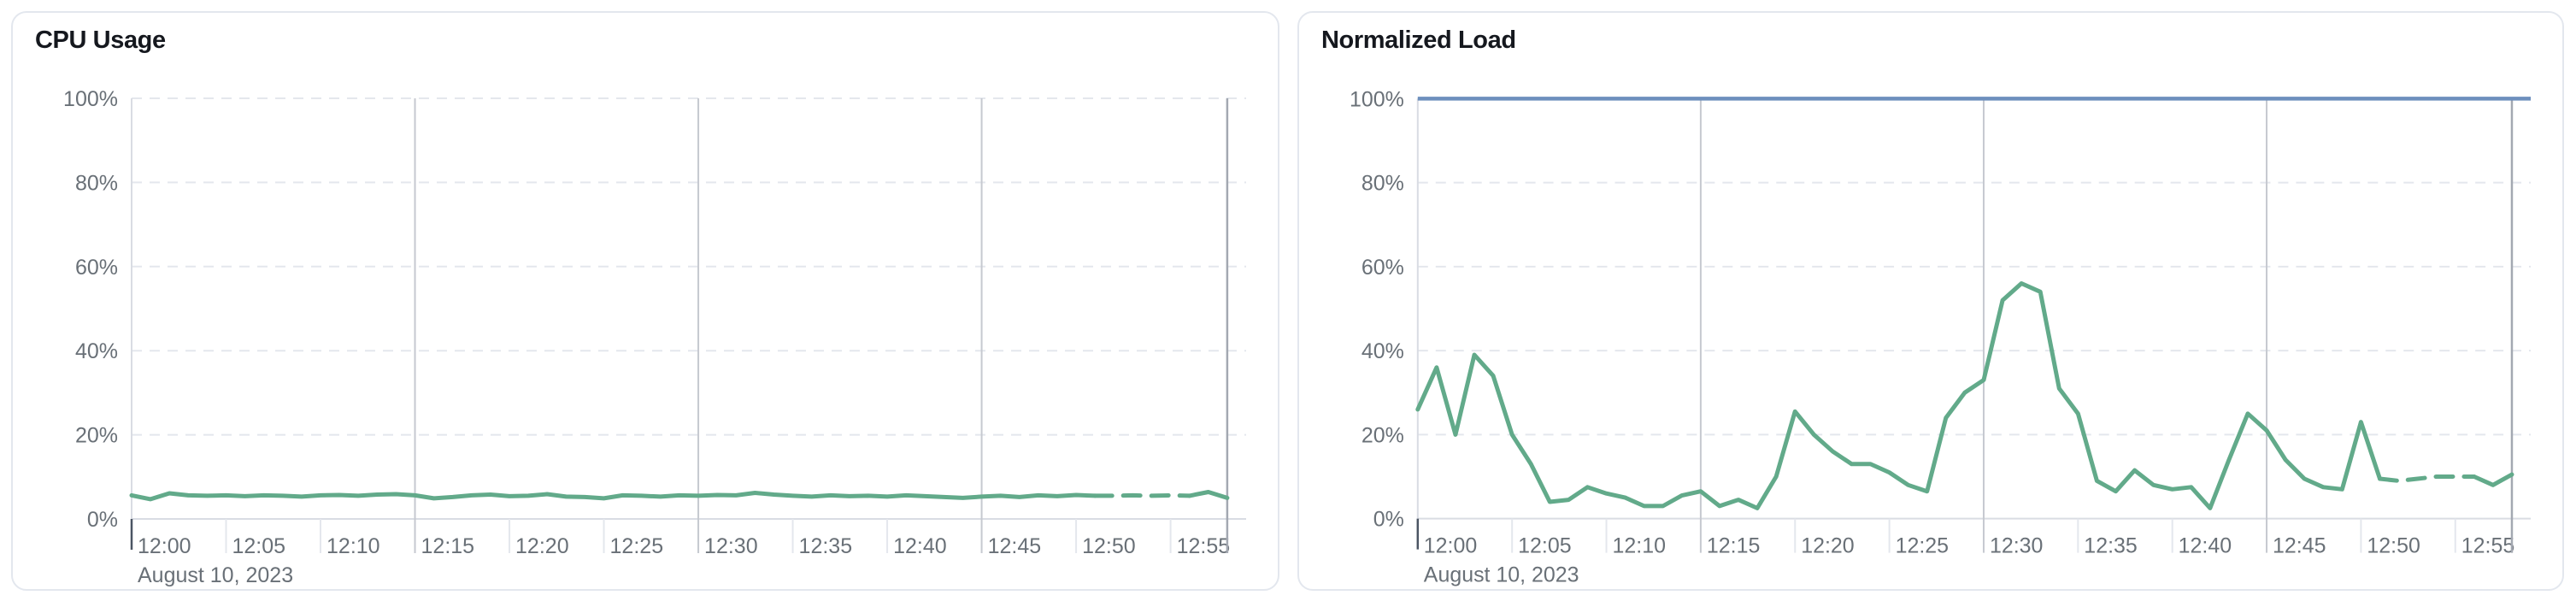 Image resolution: width=2576 pixels, height=607 pixels. I want to click on load-series-line-projected, so click(2427, 478).